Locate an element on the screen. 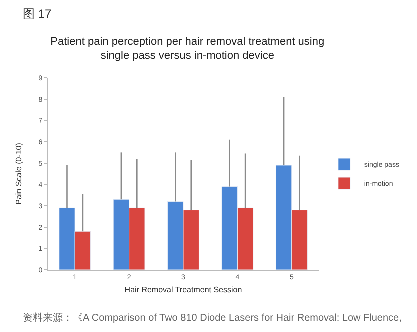 This screenshot has width=417, height=332. y-axis-title: Pain Scale (0-10) is located at coordinates (19, 173).